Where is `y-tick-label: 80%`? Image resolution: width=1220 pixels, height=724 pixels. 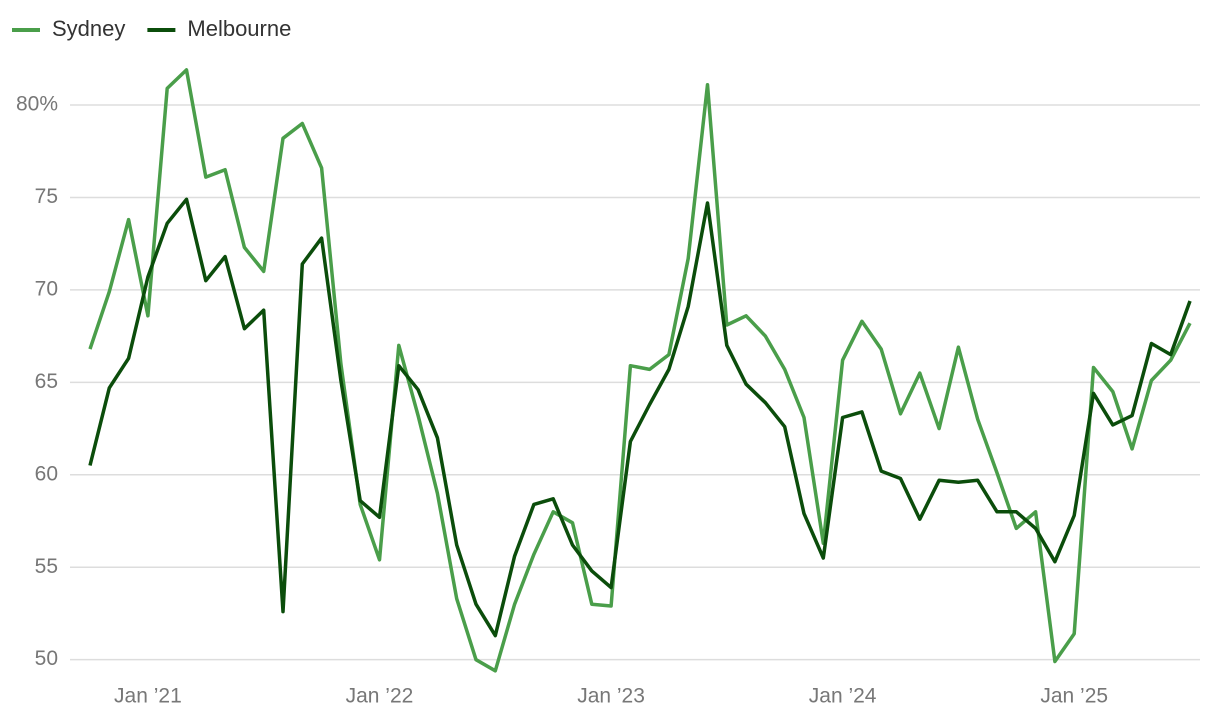
y-tick-label: 80% is located at coordinates (37, 104).